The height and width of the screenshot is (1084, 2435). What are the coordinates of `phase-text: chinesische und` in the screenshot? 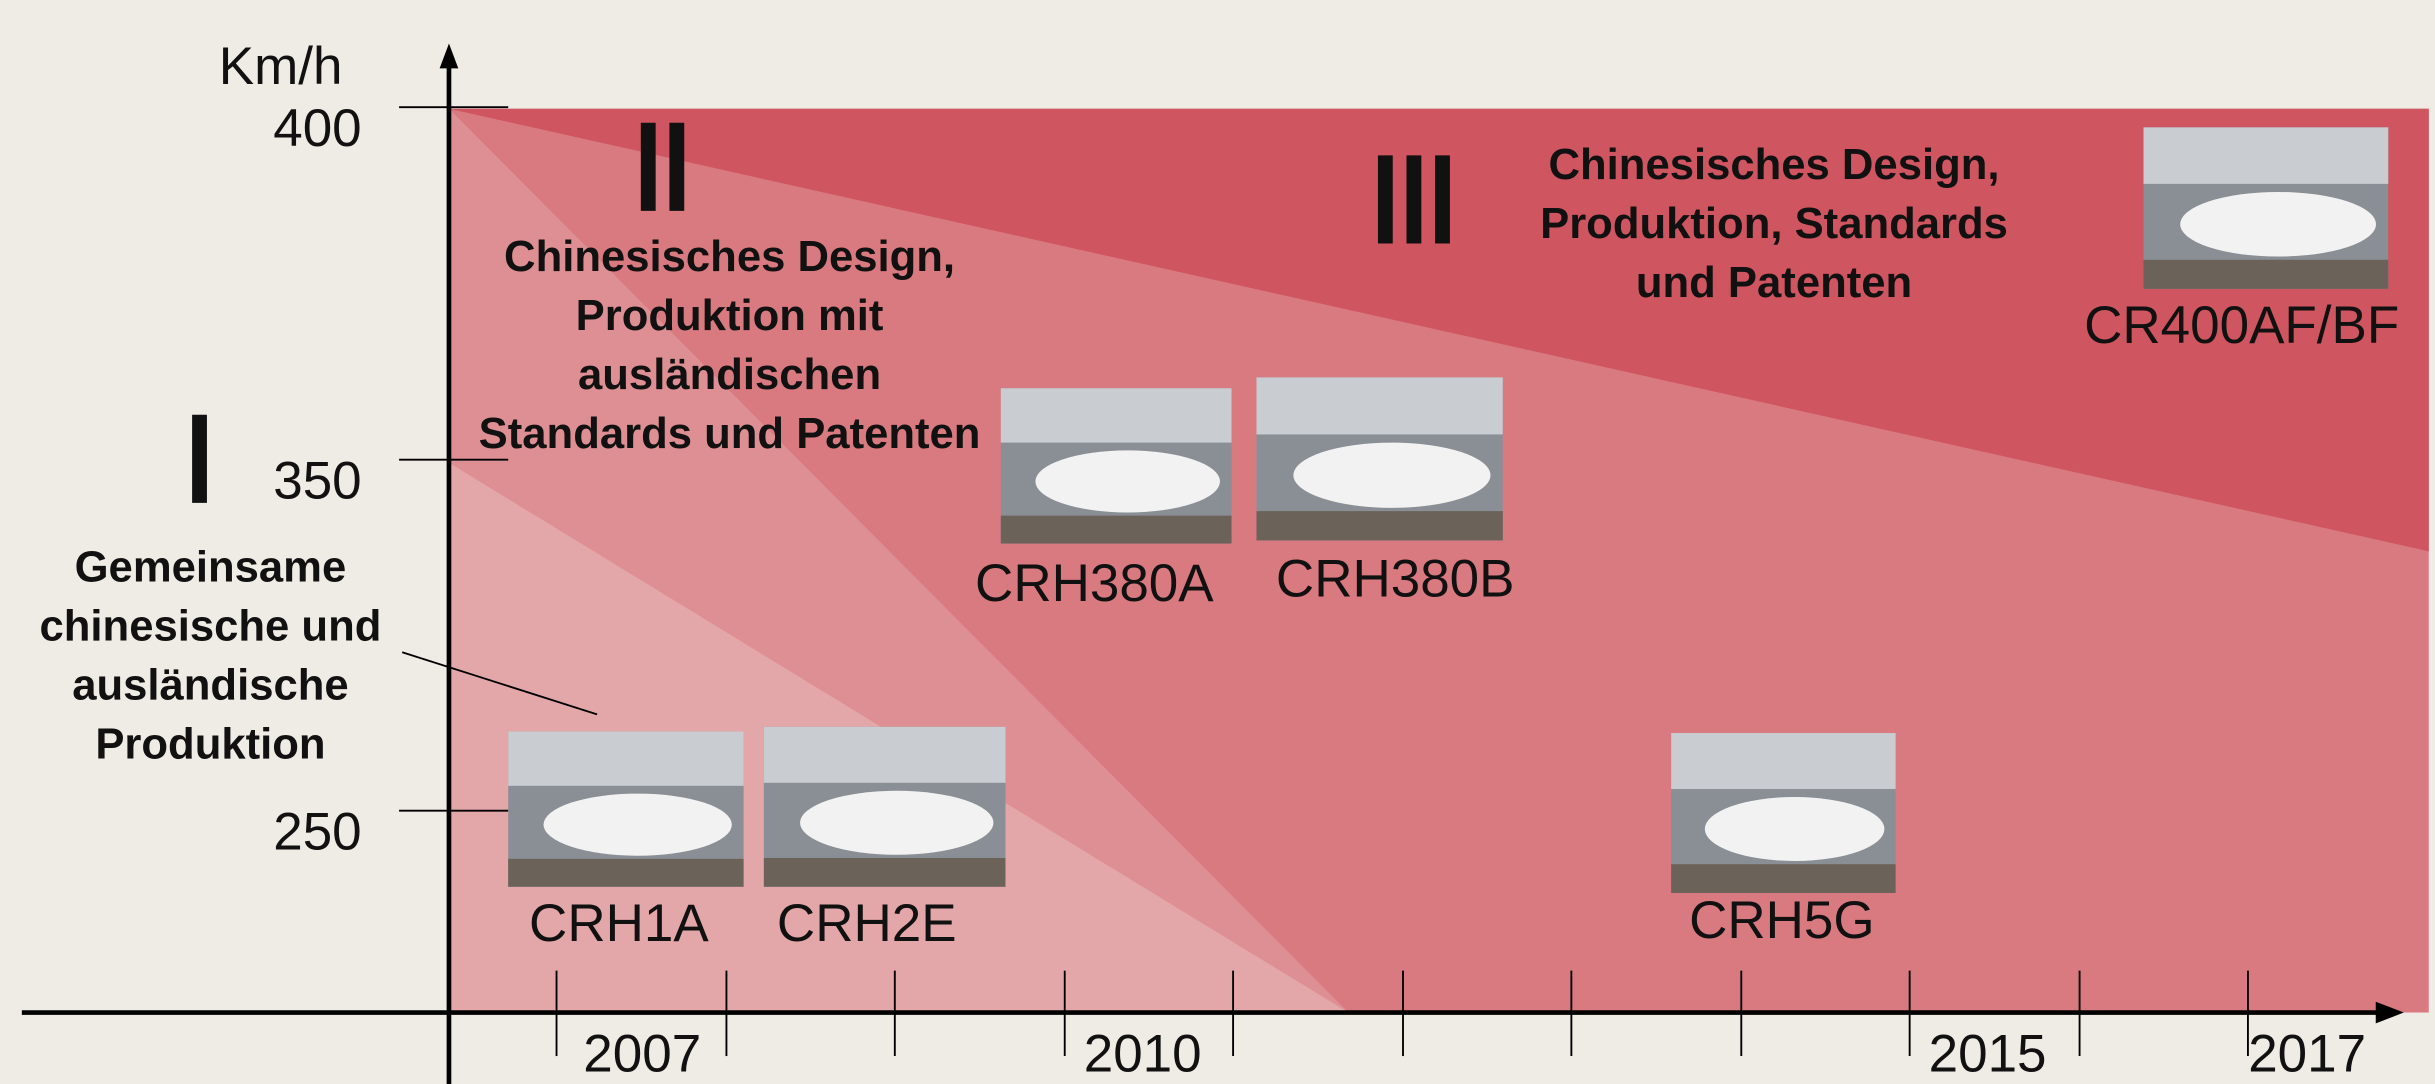 It's located at (211, 627).